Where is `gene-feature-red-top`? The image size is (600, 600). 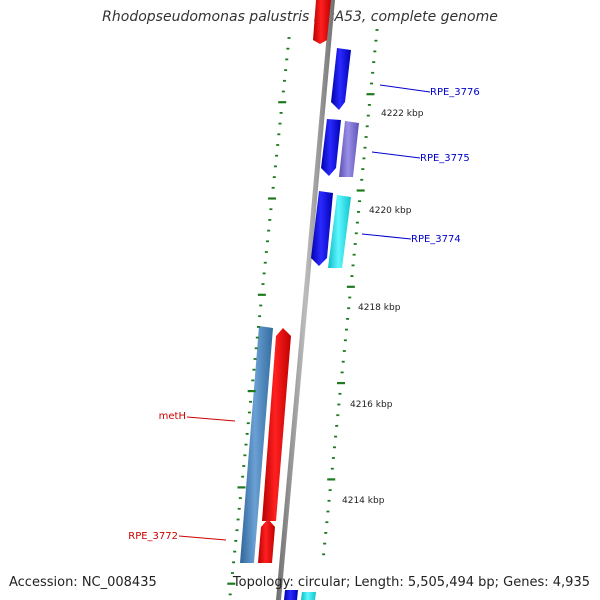
gene-feature-red-top is located at coordinates (322, 22).